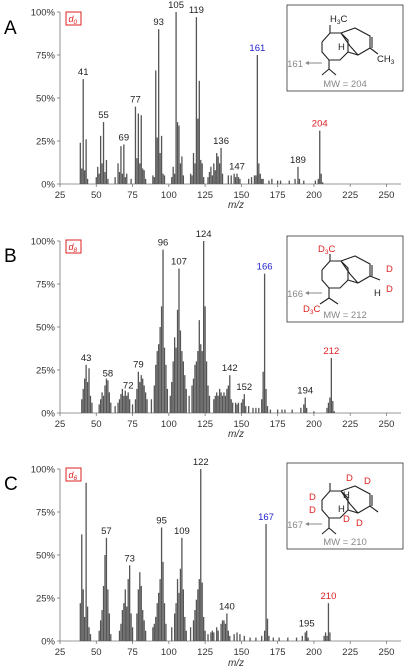  What do you see at coordinates (374, 51) in the screenshot?
I see `methyl-bond` at bounding box center [374, 51].